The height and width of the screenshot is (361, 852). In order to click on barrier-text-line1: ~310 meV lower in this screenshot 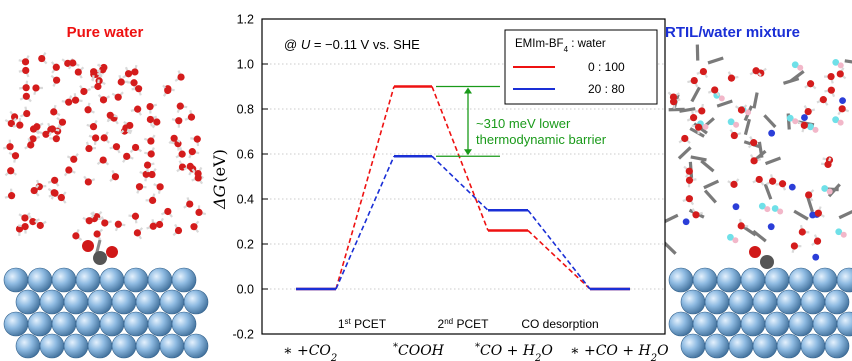, I will do `click(523, 123)`.